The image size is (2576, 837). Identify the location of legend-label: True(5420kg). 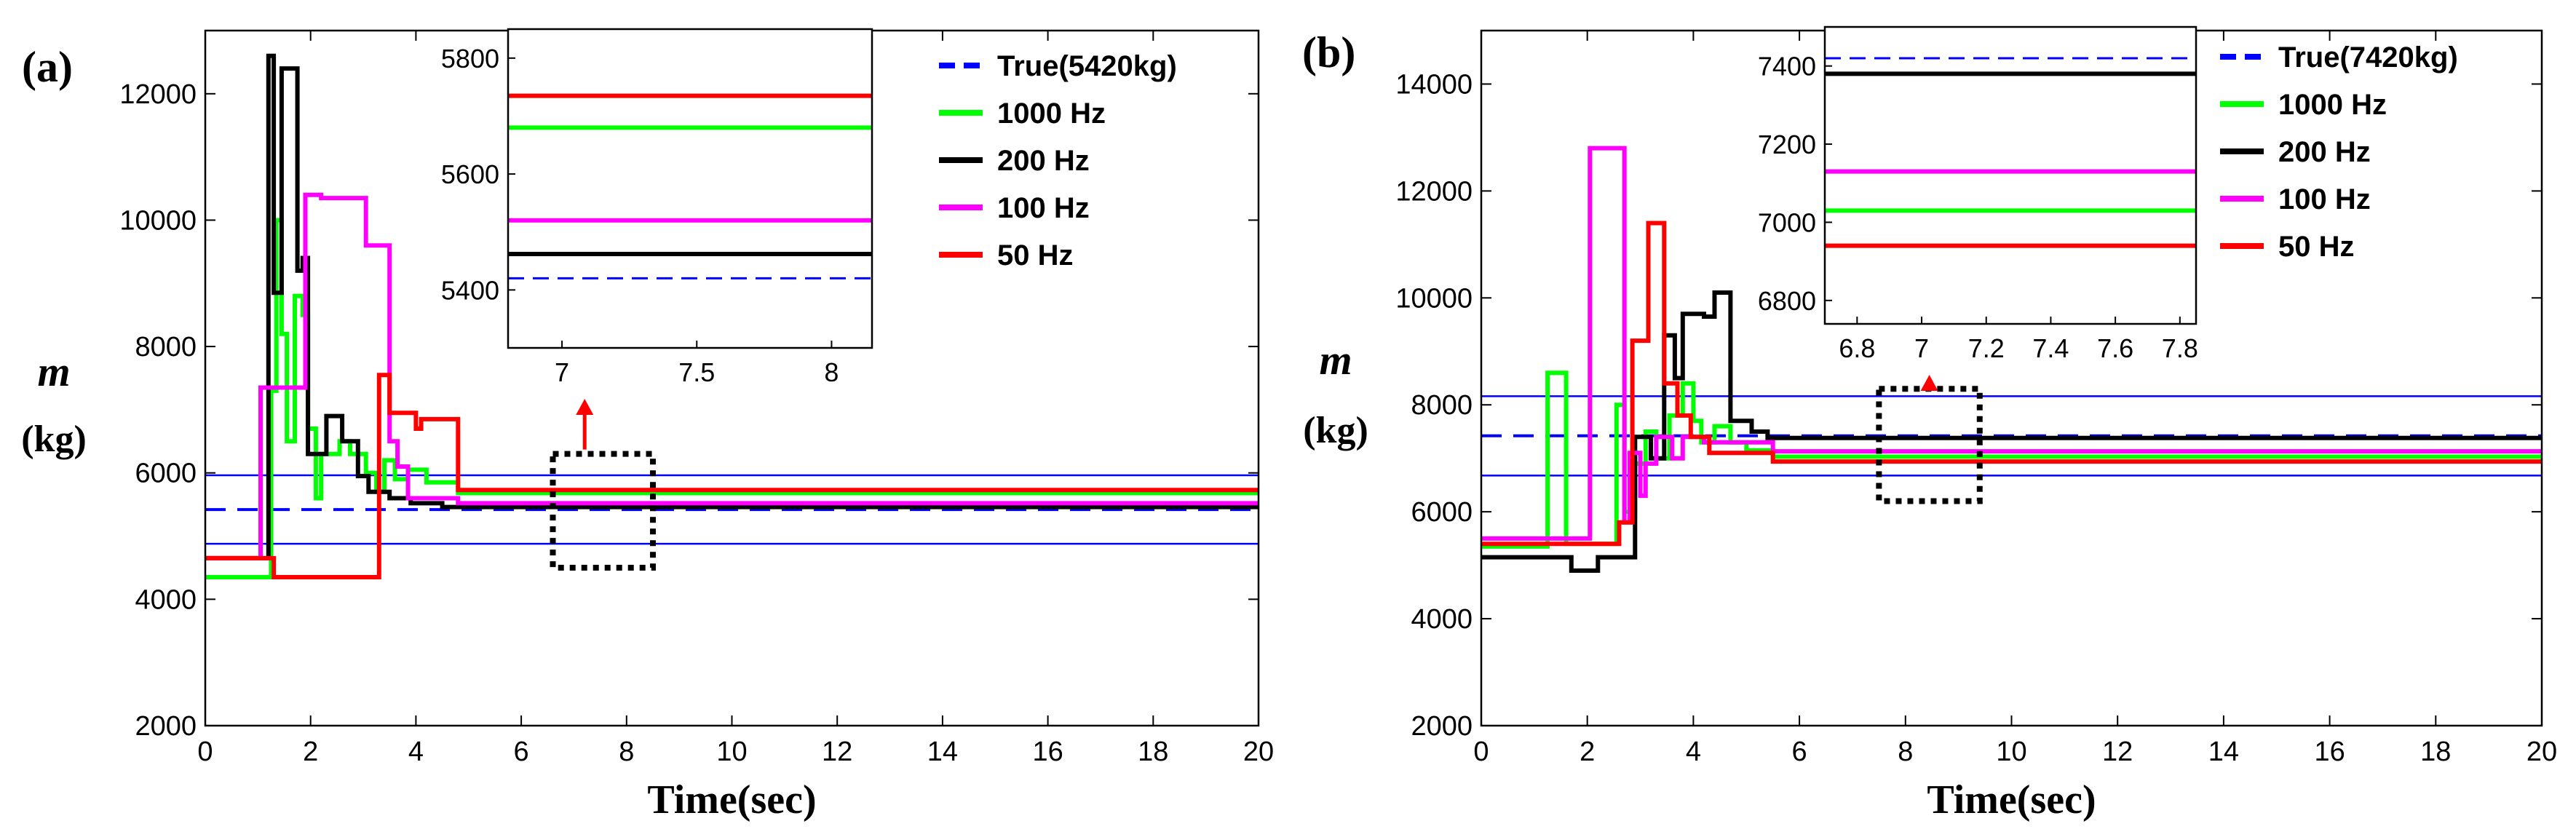
(1087, 66).